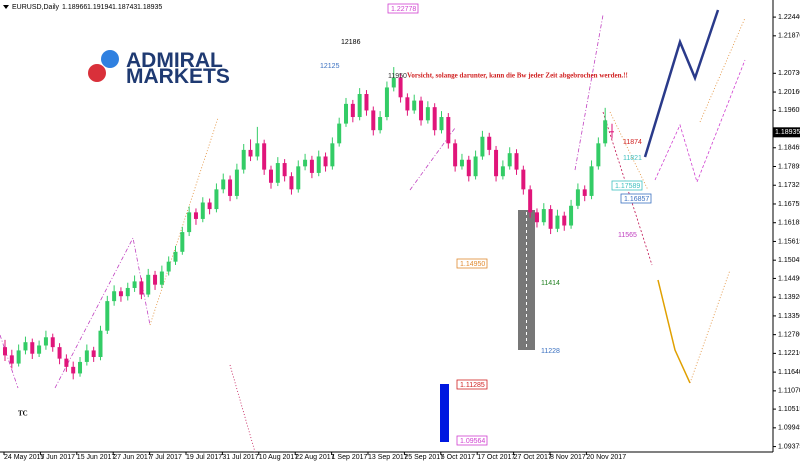 The image size is (800, 461). What do you see at coordinates (632, 158) in the screenshot?
I see `annotation: 11821` at bounding box center [632, 158].